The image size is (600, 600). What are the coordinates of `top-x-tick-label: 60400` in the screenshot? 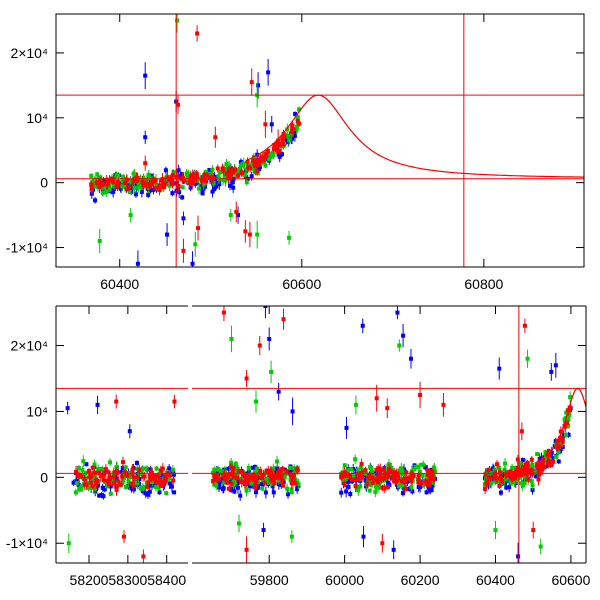 It's located at (119, 284).